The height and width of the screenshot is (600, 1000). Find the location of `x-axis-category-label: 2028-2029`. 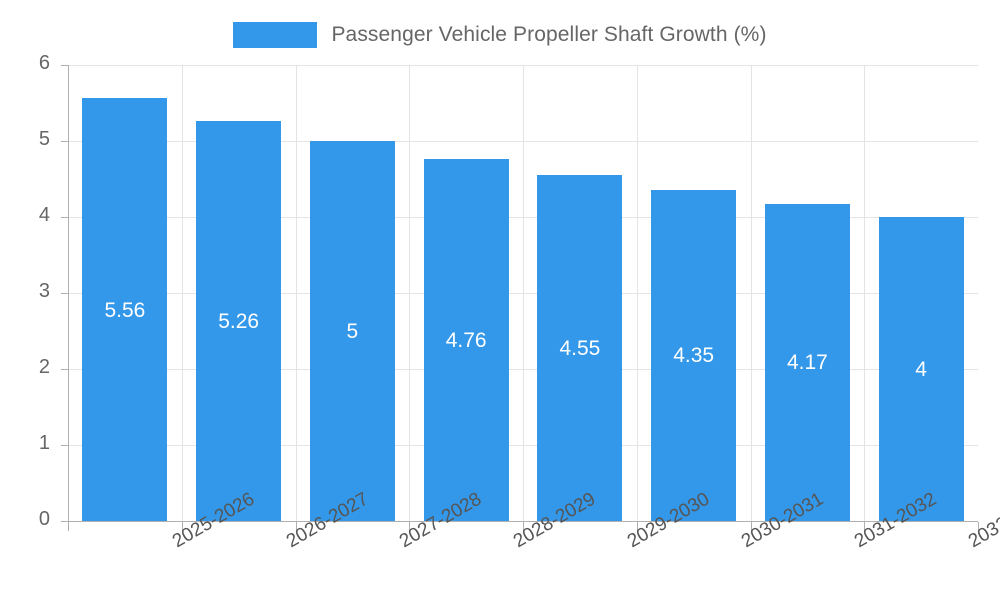

x-axis-category-label: 2028-2029 is located at coordinates (554, 521).